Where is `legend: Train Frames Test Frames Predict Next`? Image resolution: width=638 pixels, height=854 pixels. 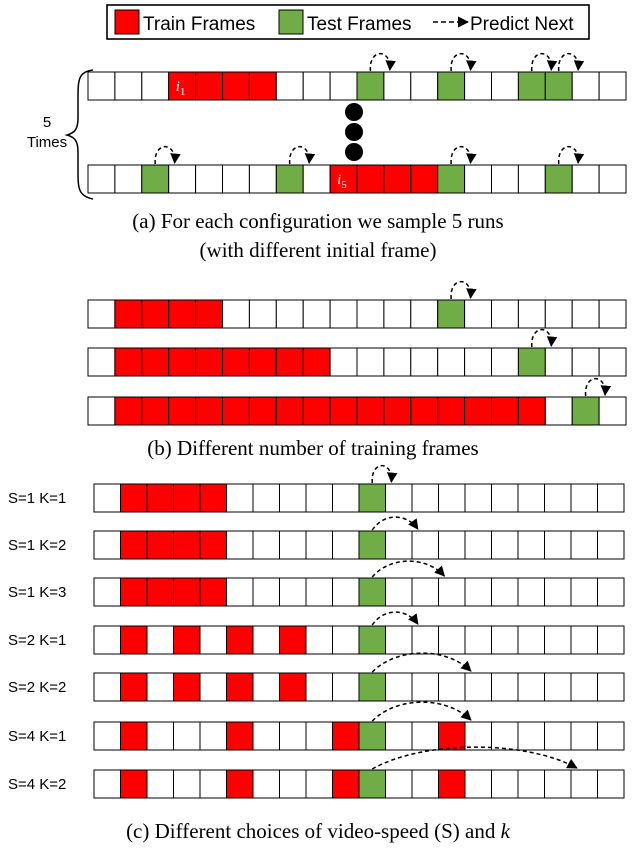 legend: Train Frames Test Frames Predict Next is located at coordinates (348, 22).